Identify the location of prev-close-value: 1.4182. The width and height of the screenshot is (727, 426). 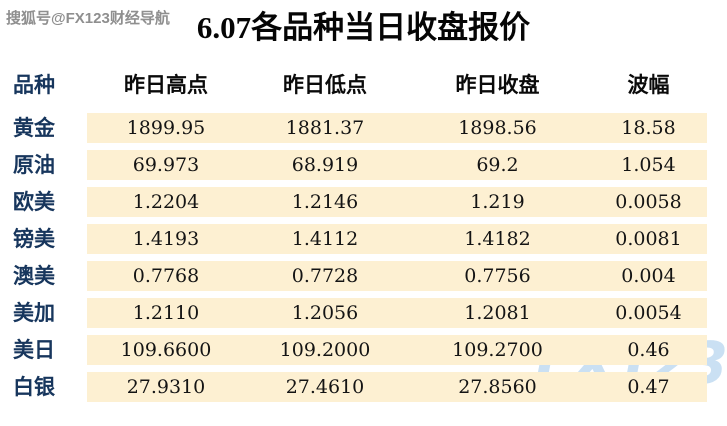
(497, 239).